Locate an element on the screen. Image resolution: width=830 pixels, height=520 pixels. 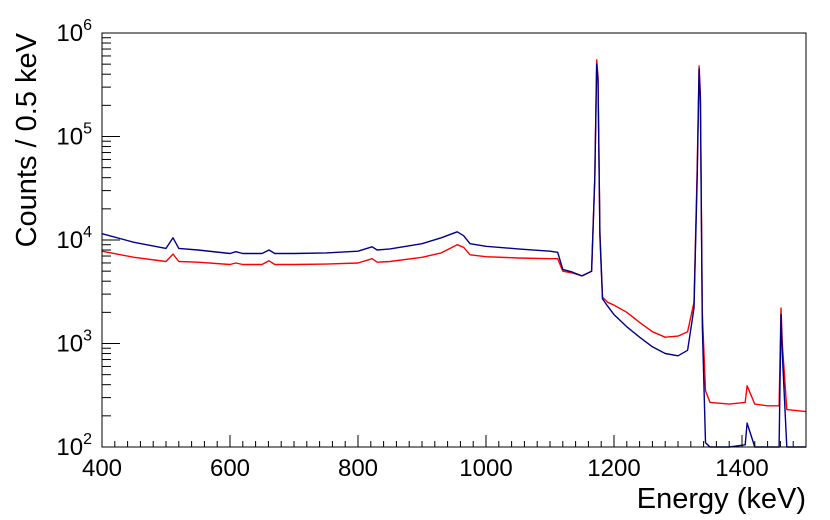
y-tick-exponent: 2 is located at coordinates (87, 439).